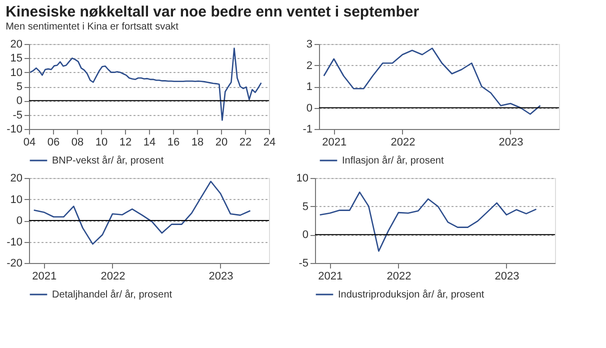 Image resolution: width=606 pixels, height=348 pixels. What do you see at coordinates (309, 66) in the screenshot?
I see `y-tick-label: 2` at bounding box center [309, 66].